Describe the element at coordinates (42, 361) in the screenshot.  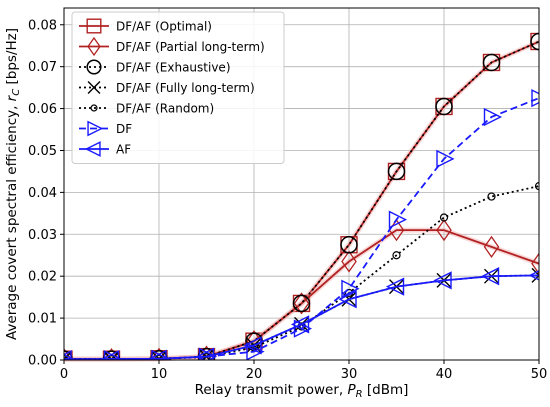
I see `y-tick-label: 0.00` at that location.